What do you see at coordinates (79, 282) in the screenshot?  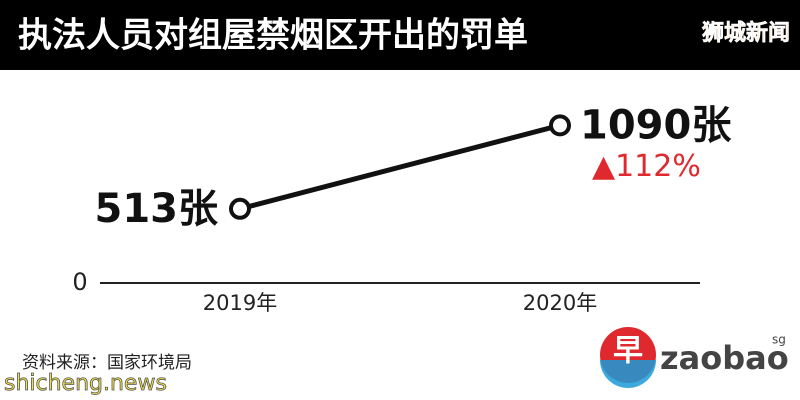 I see `y-tick-label: 0` at bounding box center [79, 282].